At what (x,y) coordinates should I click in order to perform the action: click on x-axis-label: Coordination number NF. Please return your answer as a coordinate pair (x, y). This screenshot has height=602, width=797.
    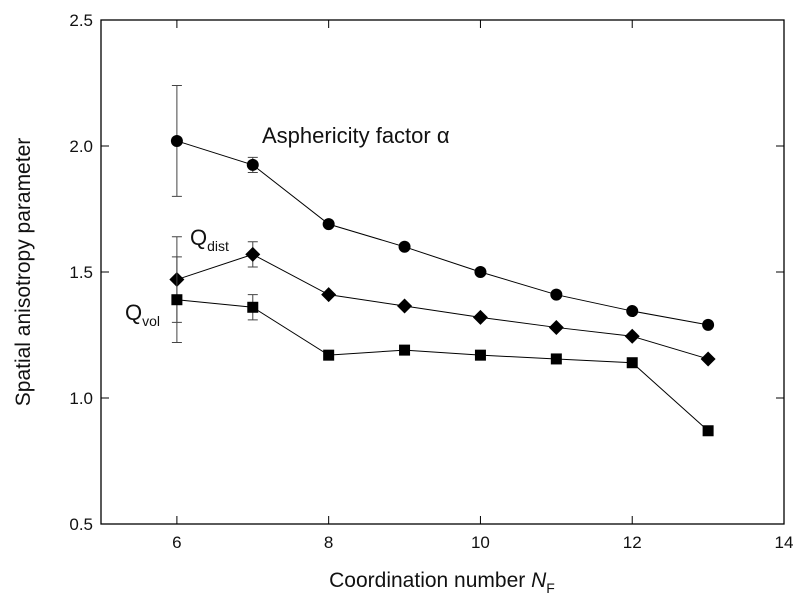
    Looking at the image, I should click on (442, 582).